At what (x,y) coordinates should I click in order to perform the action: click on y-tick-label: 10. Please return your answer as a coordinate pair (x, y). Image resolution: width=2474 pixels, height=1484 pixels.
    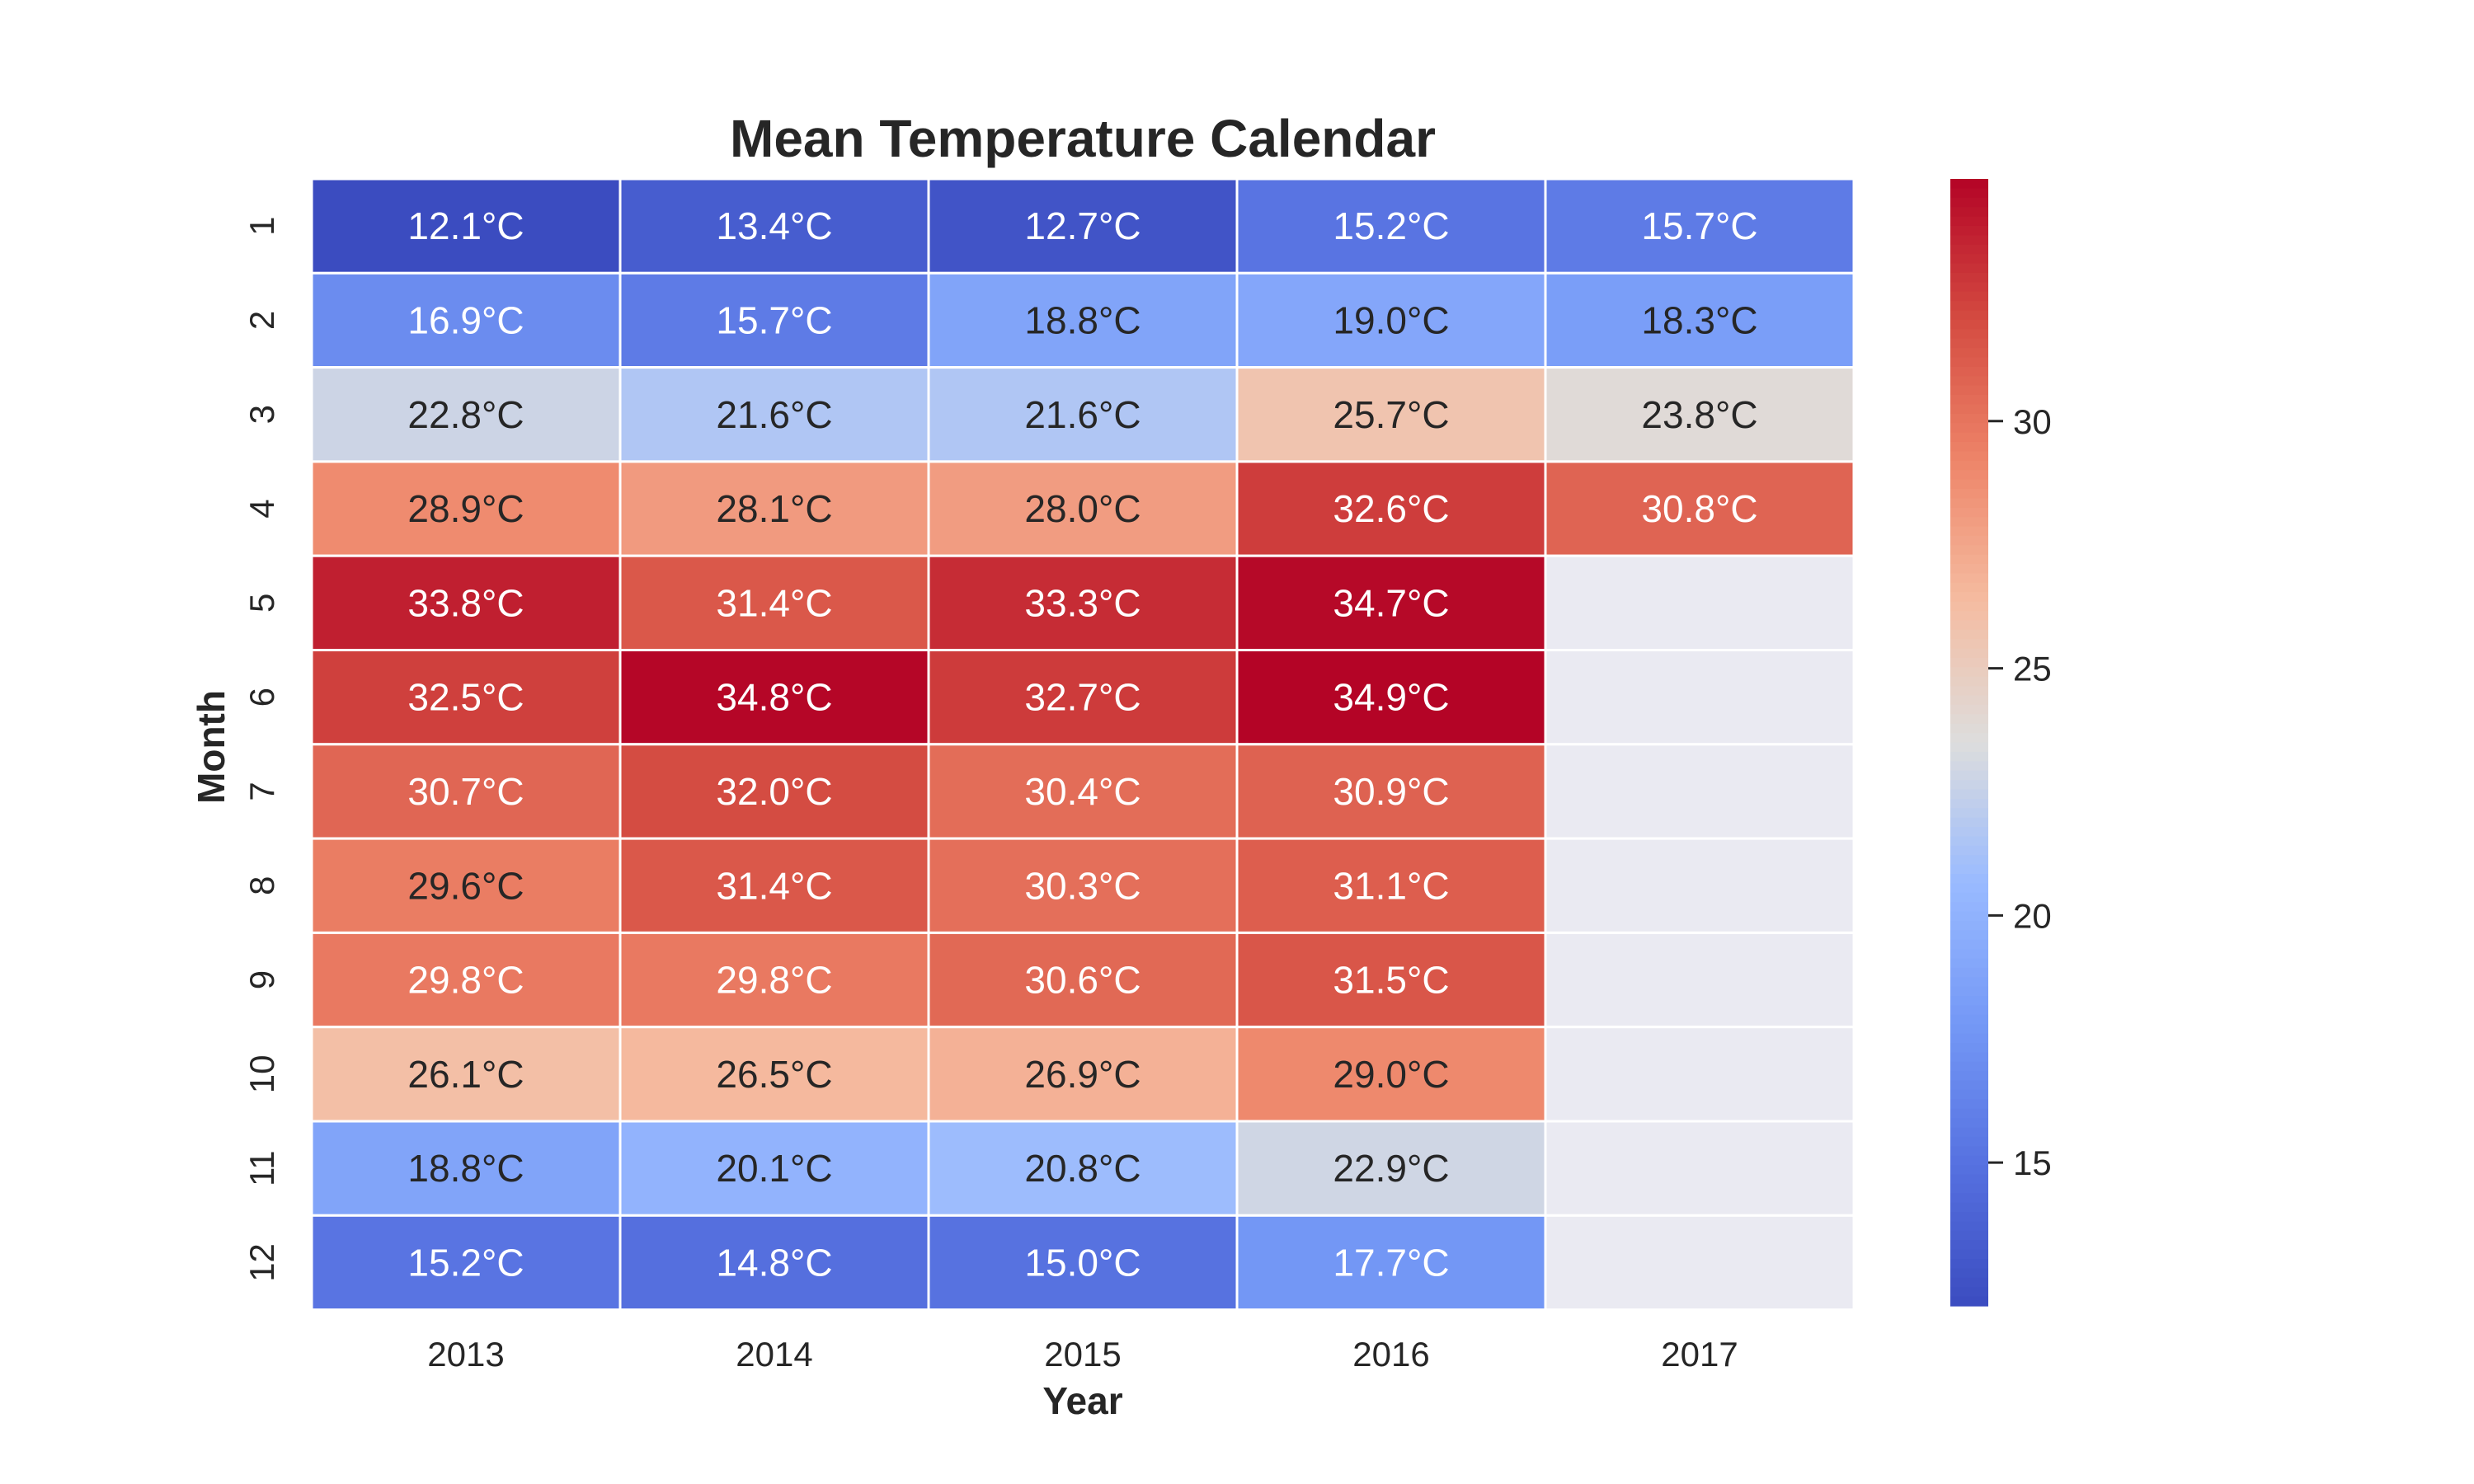
    Looking at the image, I should click on (261, 1073).